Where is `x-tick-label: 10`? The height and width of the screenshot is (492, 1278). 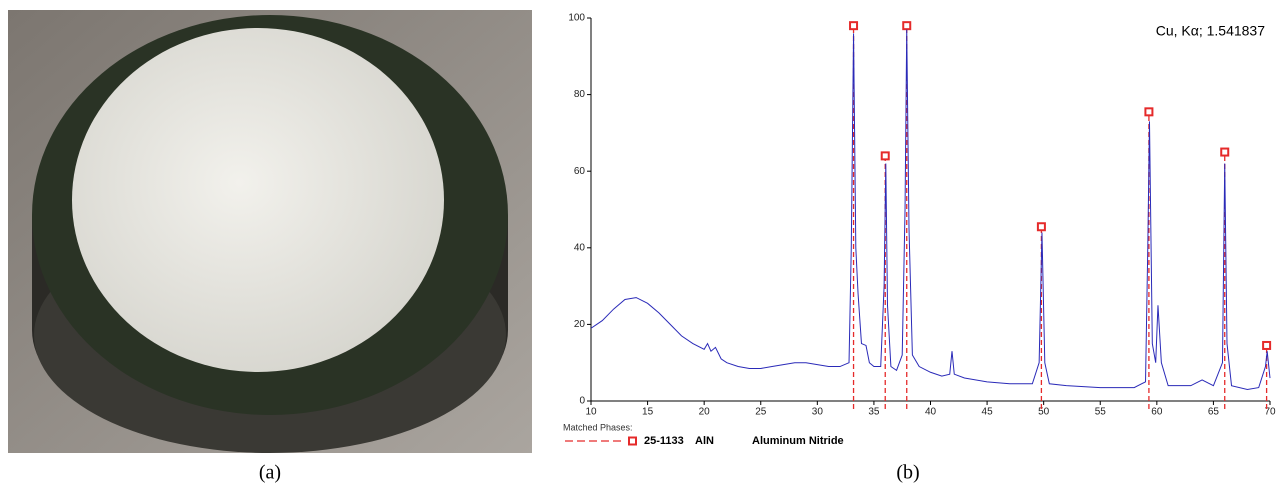
x-tick-label: 10 is located at coordinates (591, 412).